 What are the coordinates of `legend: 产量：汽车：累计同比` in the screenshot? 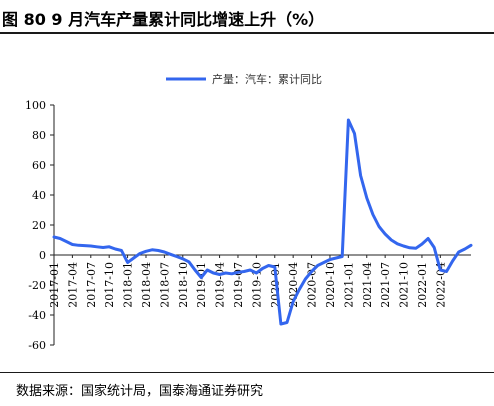 It's located at (244, 79).